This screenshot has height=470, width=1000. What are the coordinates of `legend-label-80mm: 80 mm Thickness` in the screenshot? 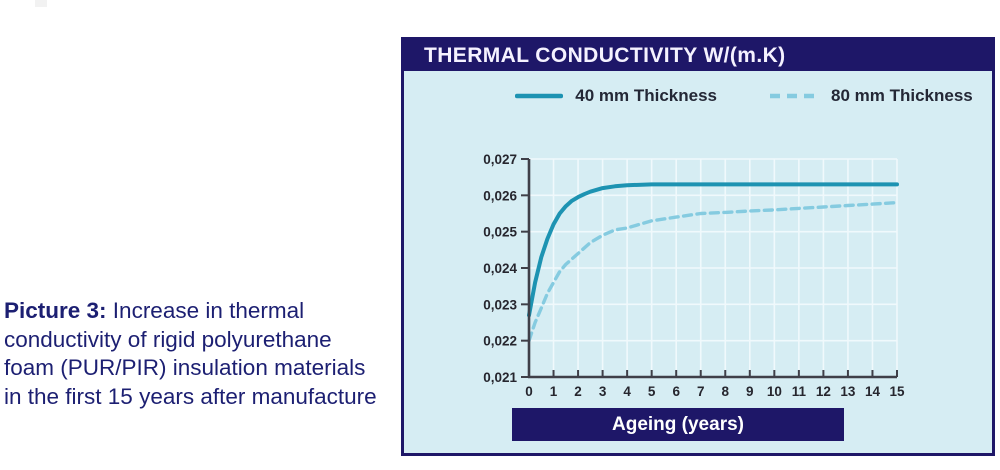 It's located at (902, 95).